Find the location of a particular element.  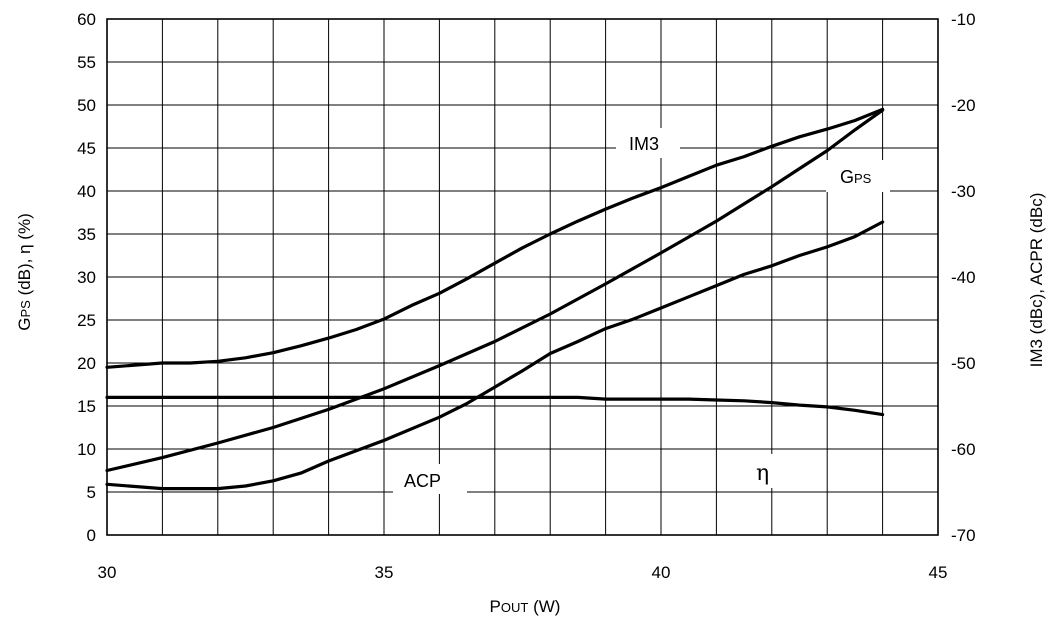

x-axis-label: POUT (W) is located at coordinates (525, 606).